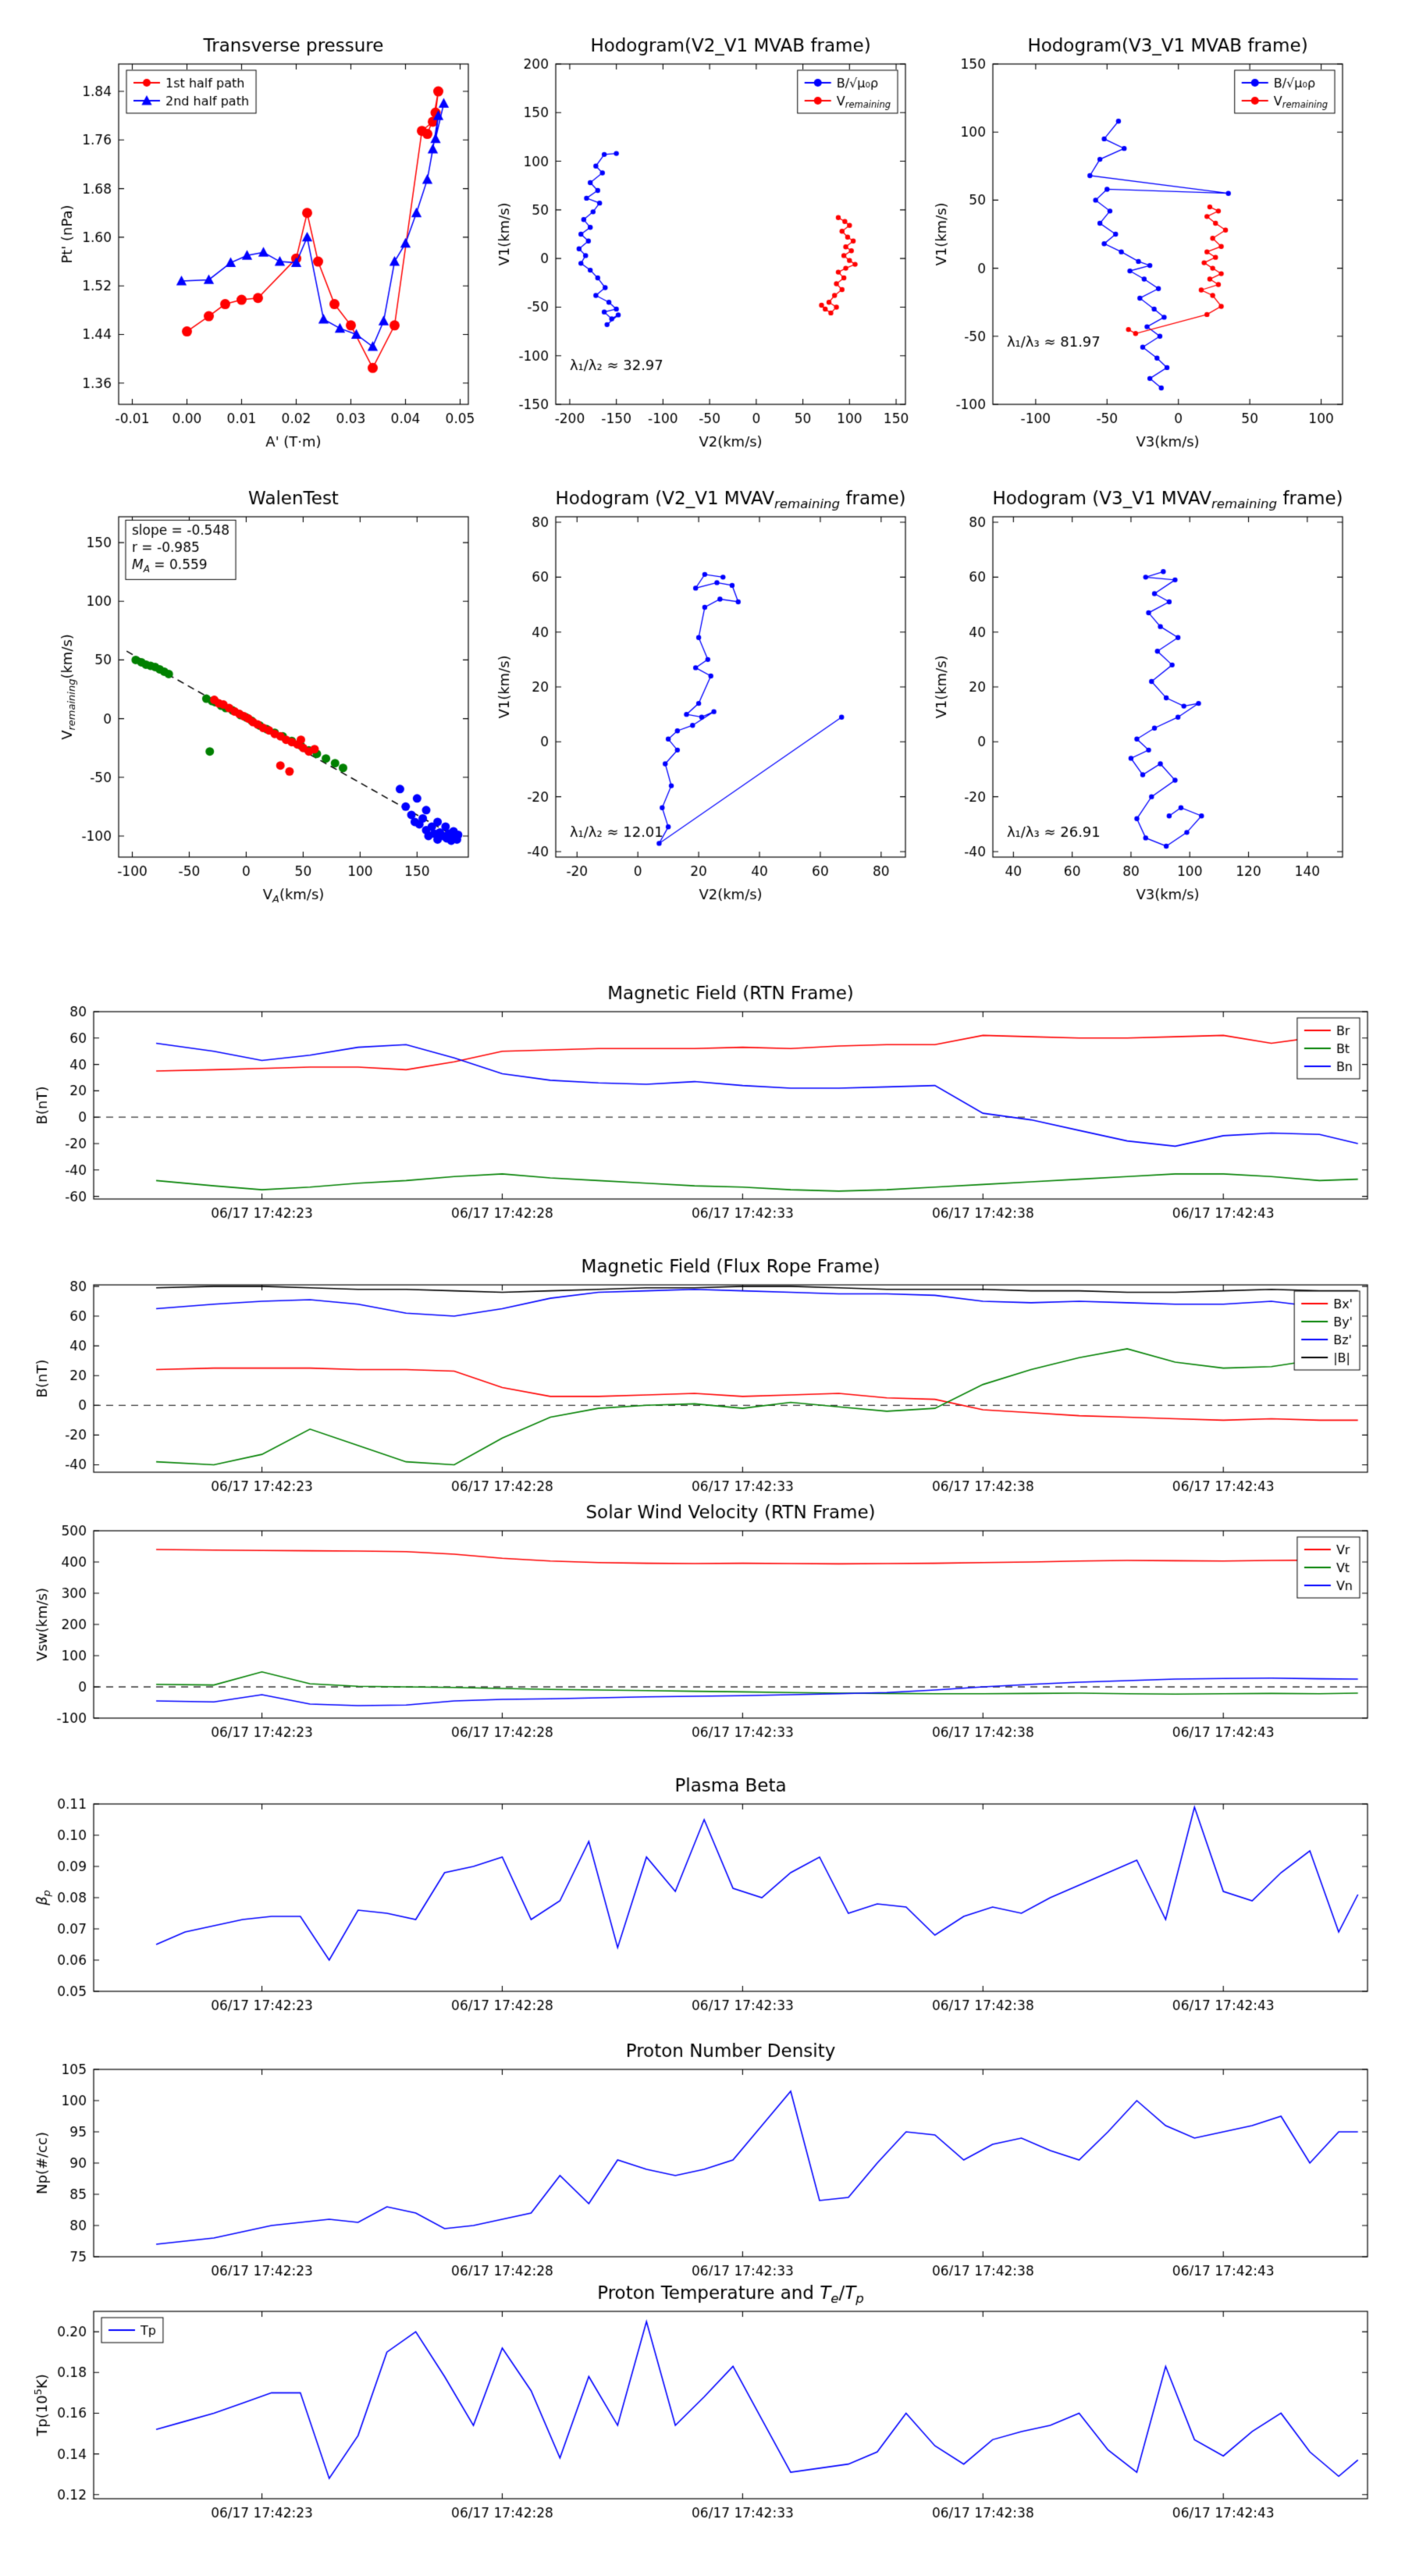 This screenshot has width=1405, height=2576. What do you see at coordinates (703, 242) in the screenshot?
I see `chart-hodogram-v2v1-mvab` at bounding box center [703, 242].